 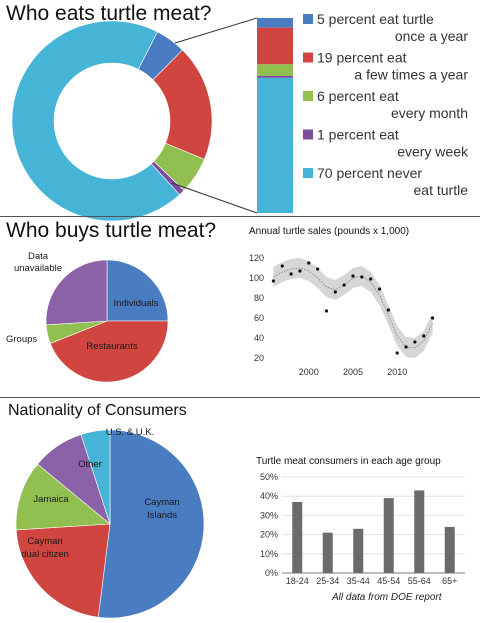 What do you see at coordinates (214, 198) in the screenshot?
I see `connector-line-bottom` at bounding box center [214, 198].